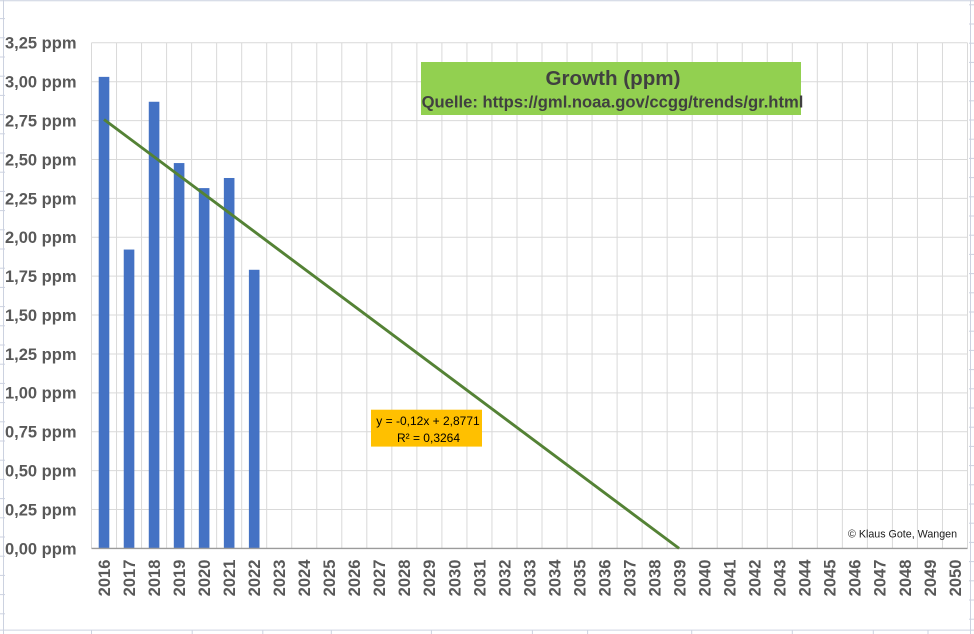 This screenshot has height=634, width=974. Describe the element at coordinates (41, 472) in the screenshot. I see `svg-text: 0,50 ppm` at that location.